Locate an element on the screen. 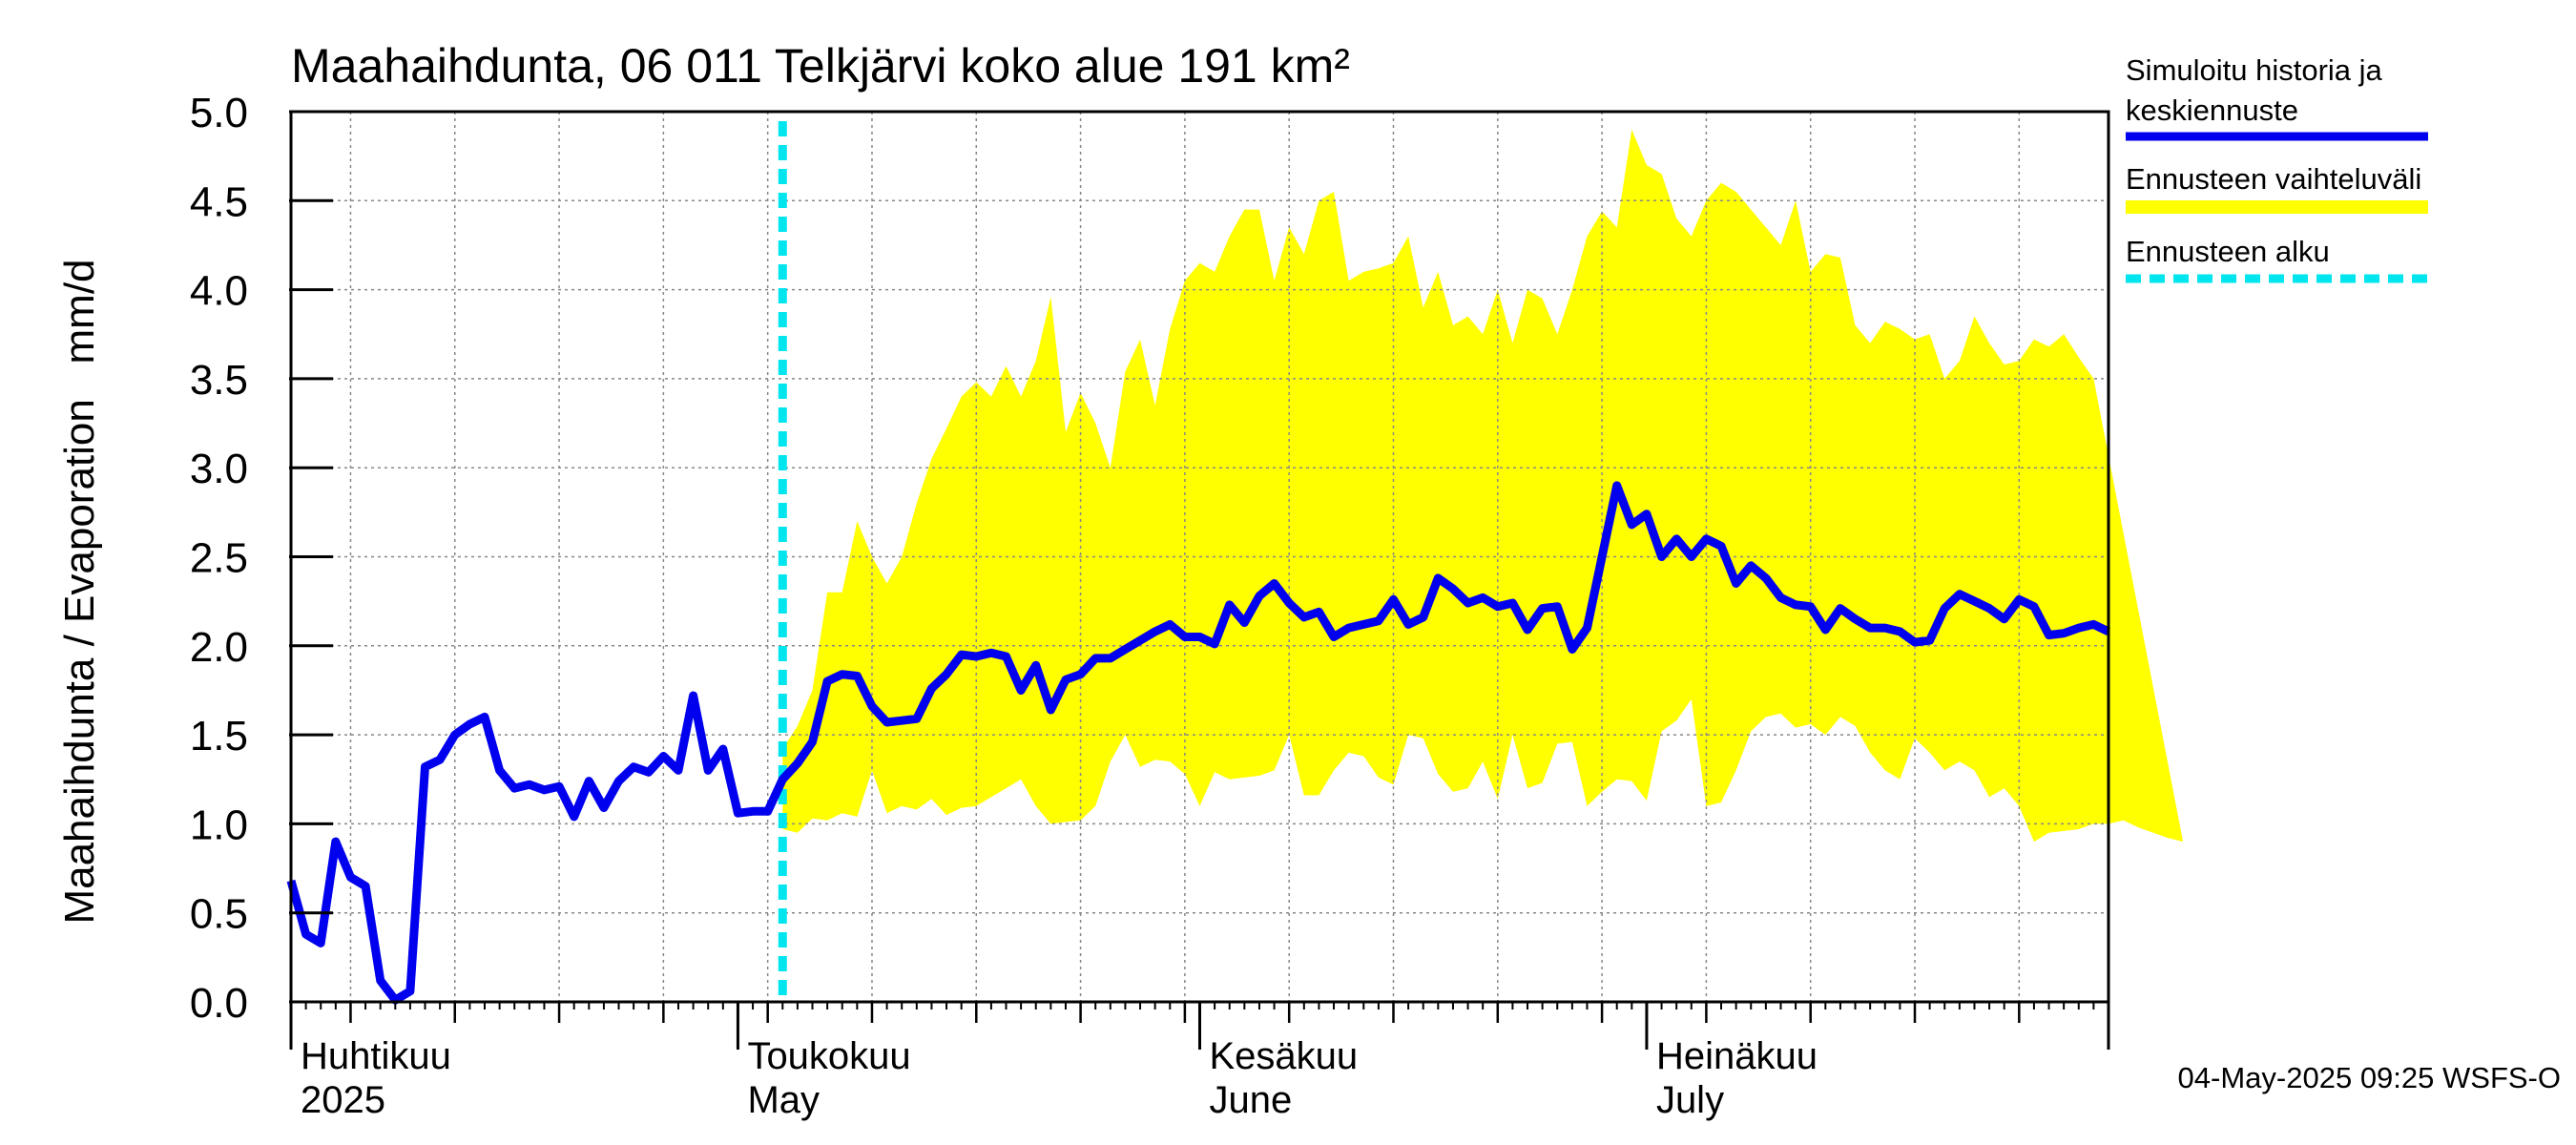 Image resolution: width=2576 pixels, height=1145 pixels. timestamp: 04-May-2025 09:25 WSFS-O is located at coordinates (2369, 1077).